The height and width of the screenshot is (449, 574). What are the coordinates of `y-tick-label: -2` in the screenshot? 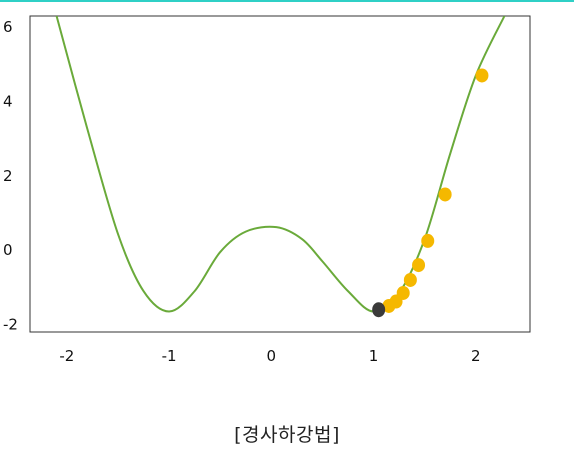 It's located at (10, 325).